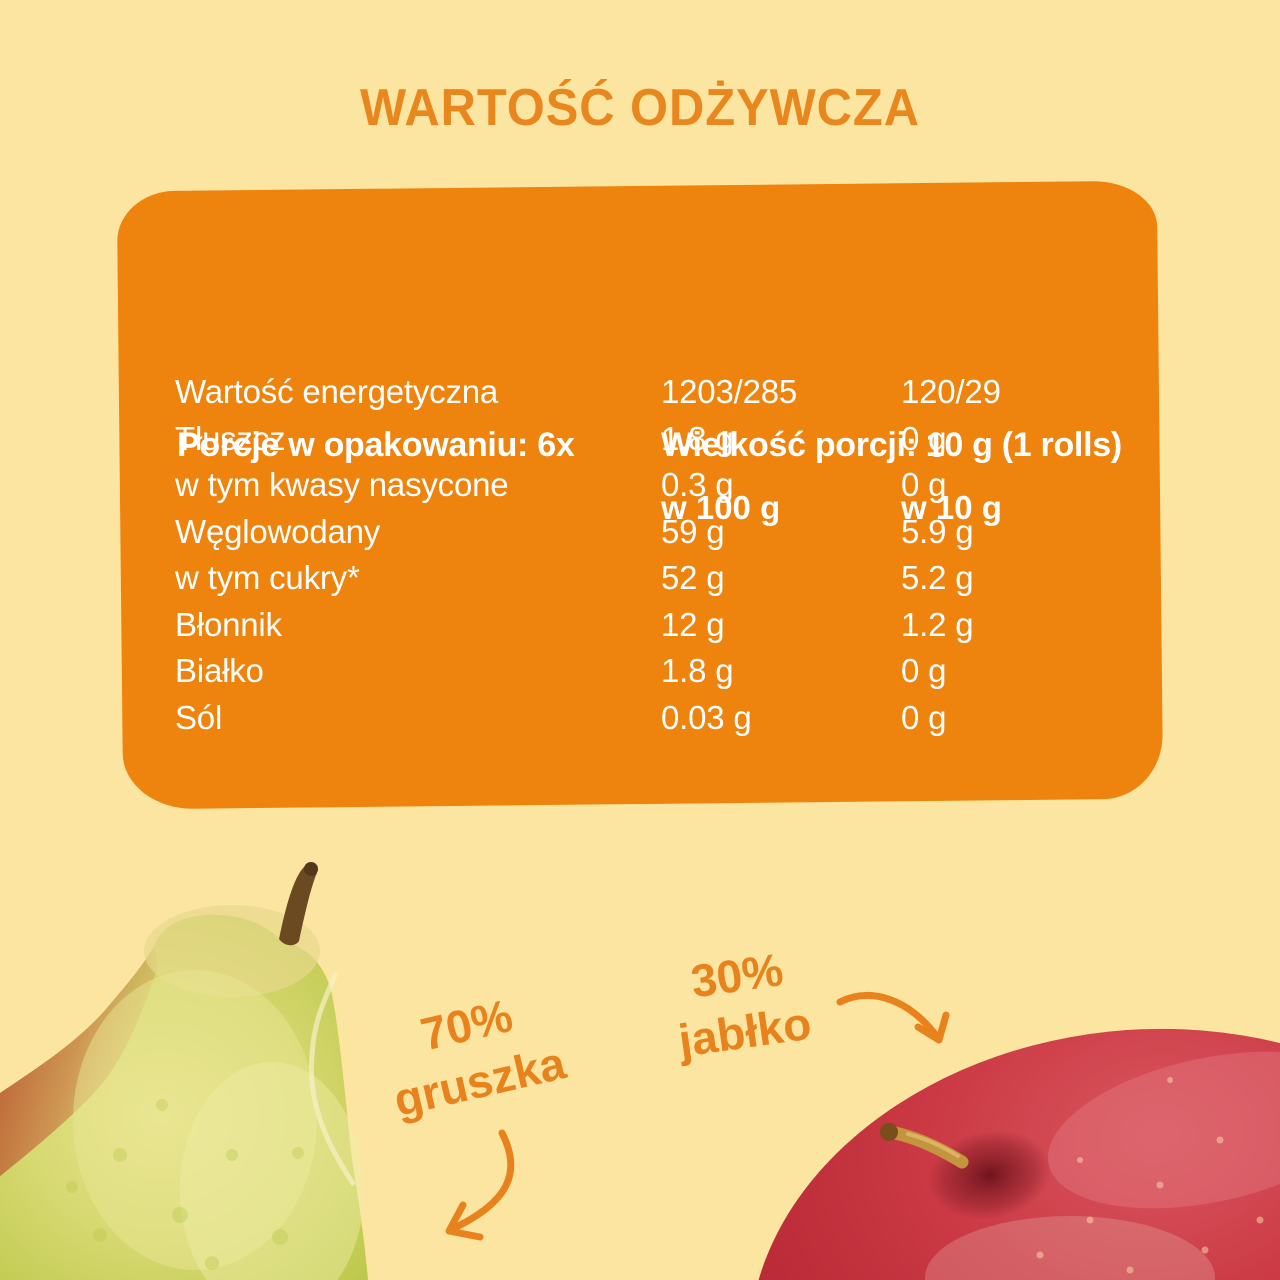  I want to click on page-title: WARTOŚĆ ODŻYWCZA, so click(640, 108).